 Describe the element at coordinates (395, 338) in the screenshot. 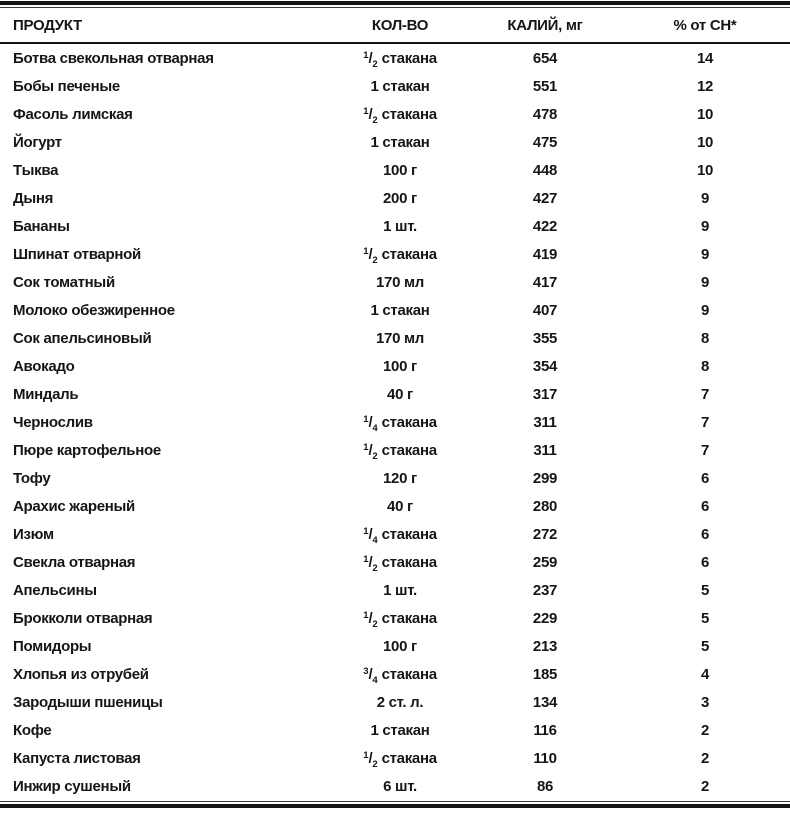

I see `table-row: Сок апельсиновый 170 мл 355 8` at that location.